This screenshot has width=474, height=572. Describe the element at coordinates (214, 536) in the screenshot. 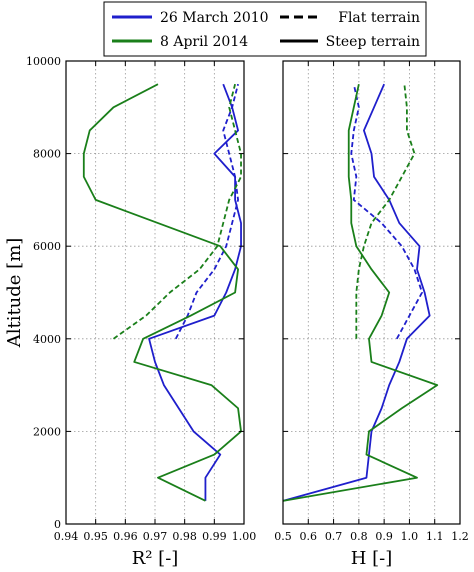

I see `x-tick-label-0-5: 0.99` at that location.